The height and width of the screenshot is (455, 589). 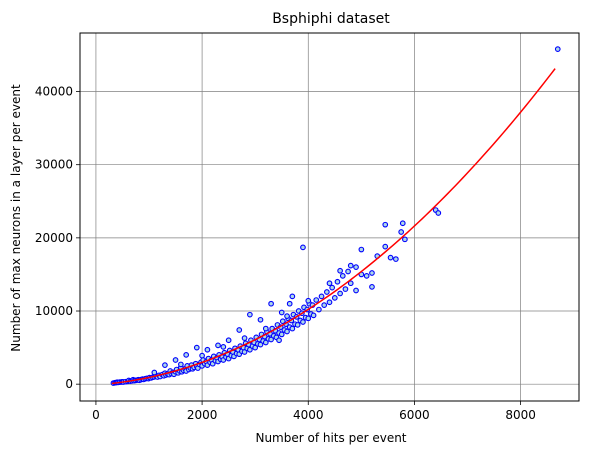 I want to click on y-tick-label: 20000, so click(x=54, y=238).